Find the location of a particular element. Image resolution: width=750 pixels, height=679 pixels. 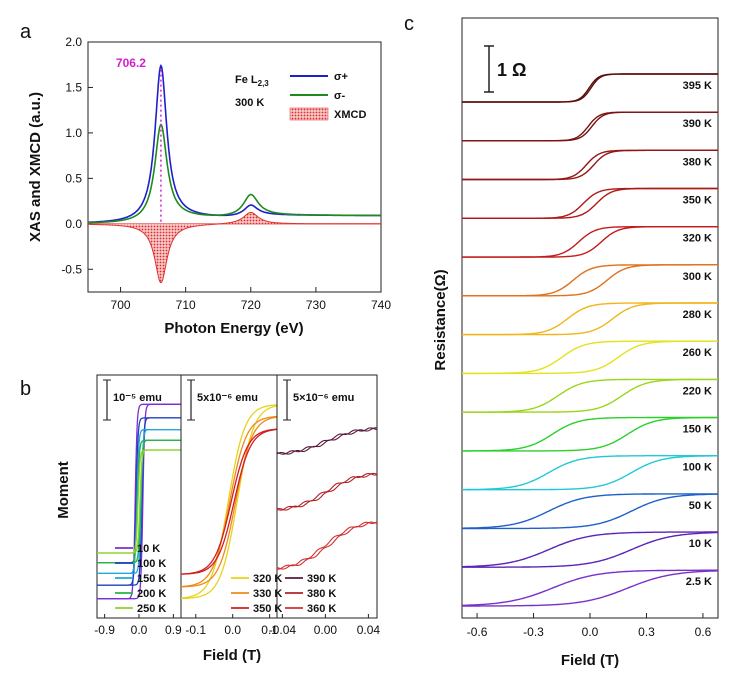

b-xtick-label: -0.9 is located at coordinates (104, 630).